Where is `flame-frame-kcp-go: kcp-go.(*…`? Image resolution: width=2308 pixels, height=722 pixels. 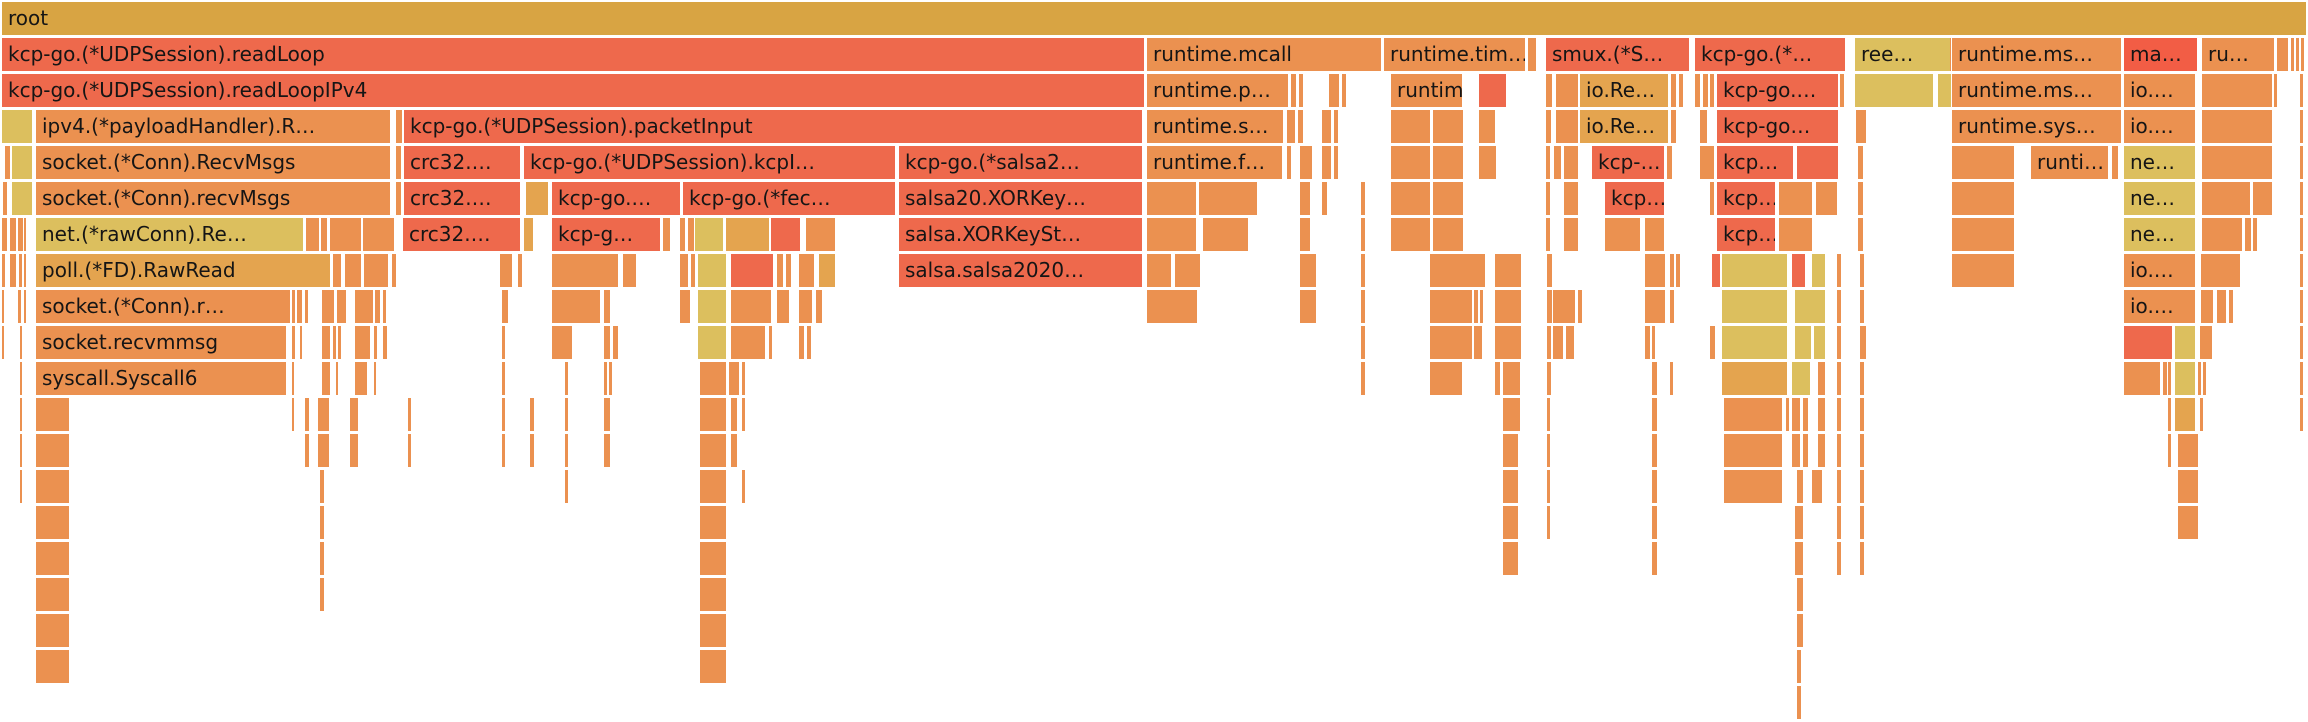
flame-frame-kcp-go: kcp-go.(*… is located at coordinates (1770, 54).